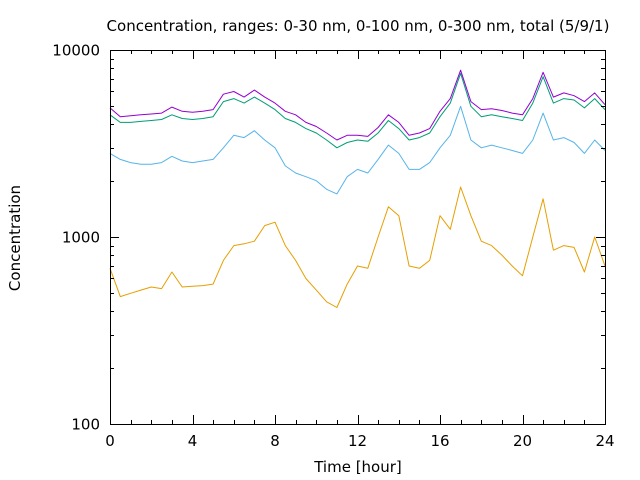 Image resolution: width=640 pixels, height=480 pixels. I want to click on x-tick-label: 20, so click(522, 441).